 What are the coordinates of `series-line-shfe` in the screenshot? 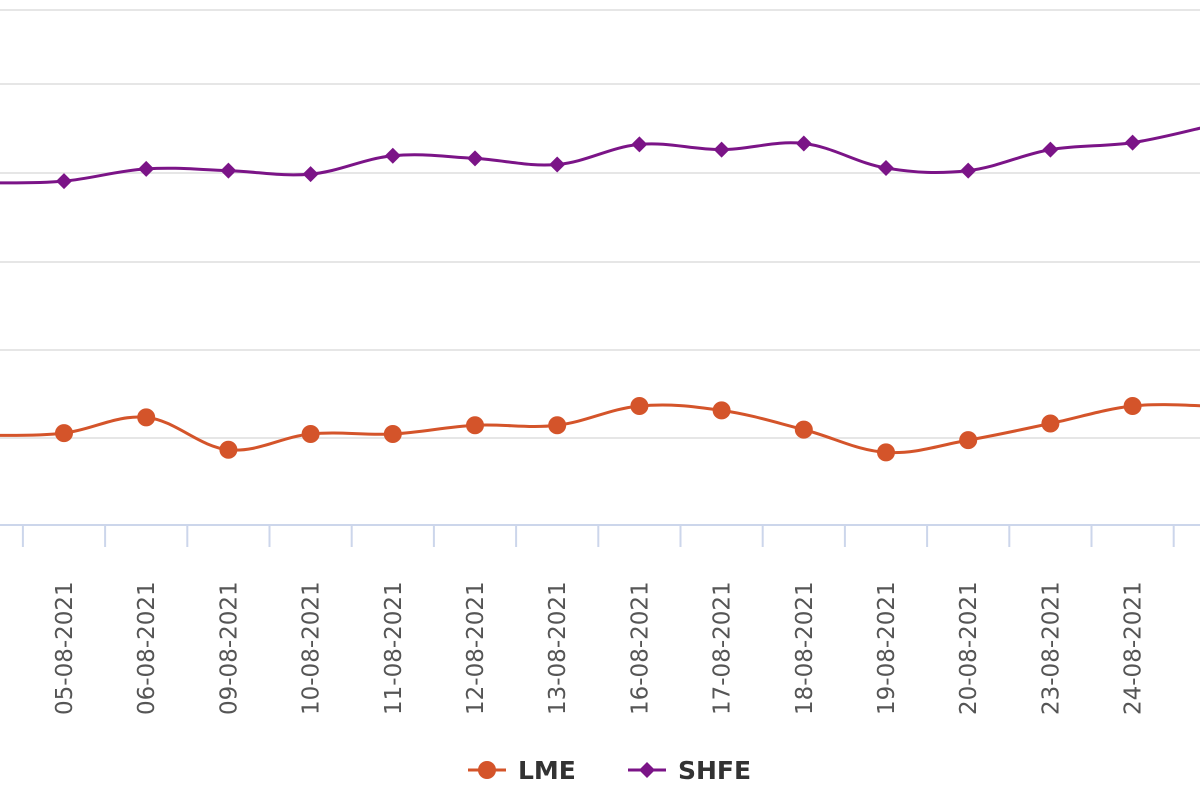 It's located at (600, 155).